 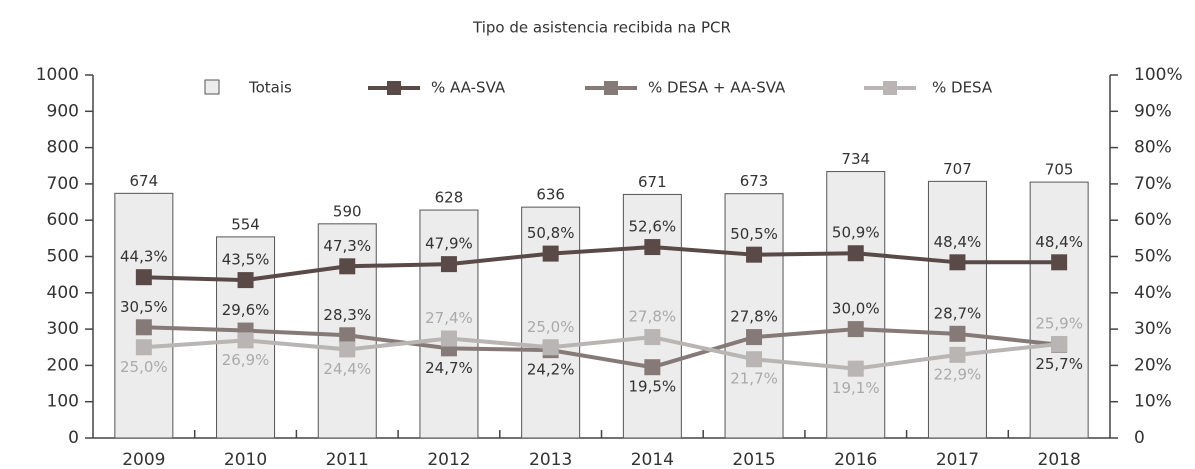 What do you see at coordinates (855, 159) in the screenshot?
I see `bar-label: 734` at bounding box center [855, 159].